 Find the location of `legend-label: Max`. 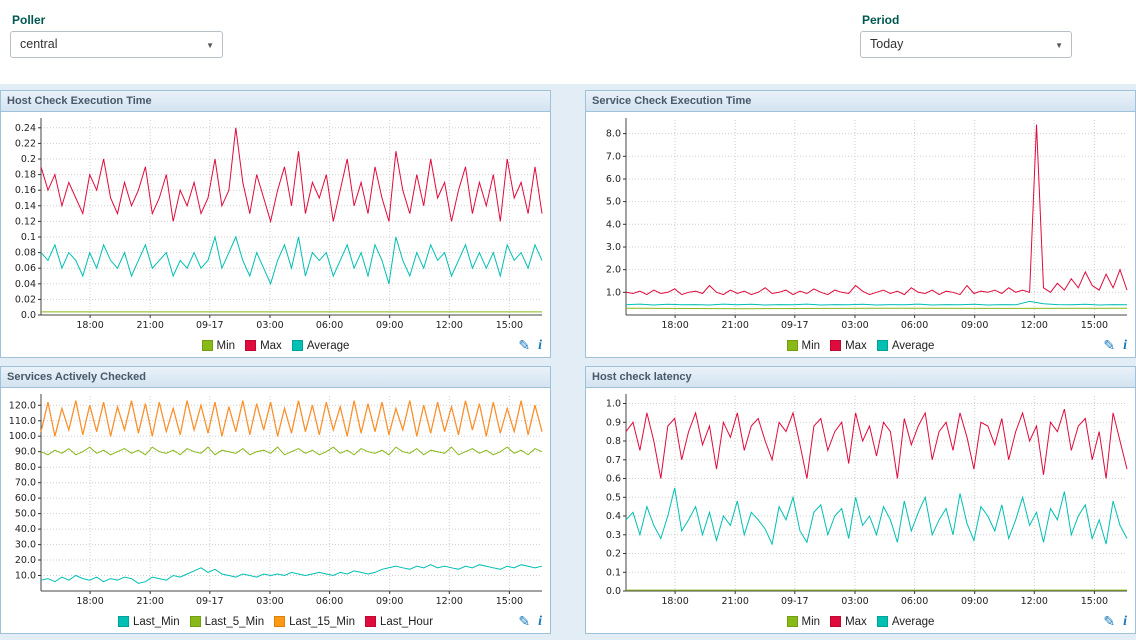

legend-label: Max is located at coordinates (271, 345).